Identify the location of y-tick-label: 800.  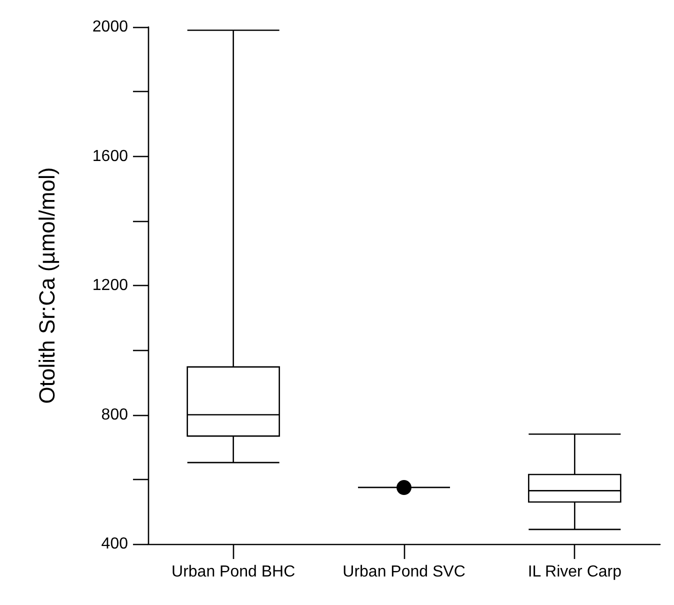
(114, 415).